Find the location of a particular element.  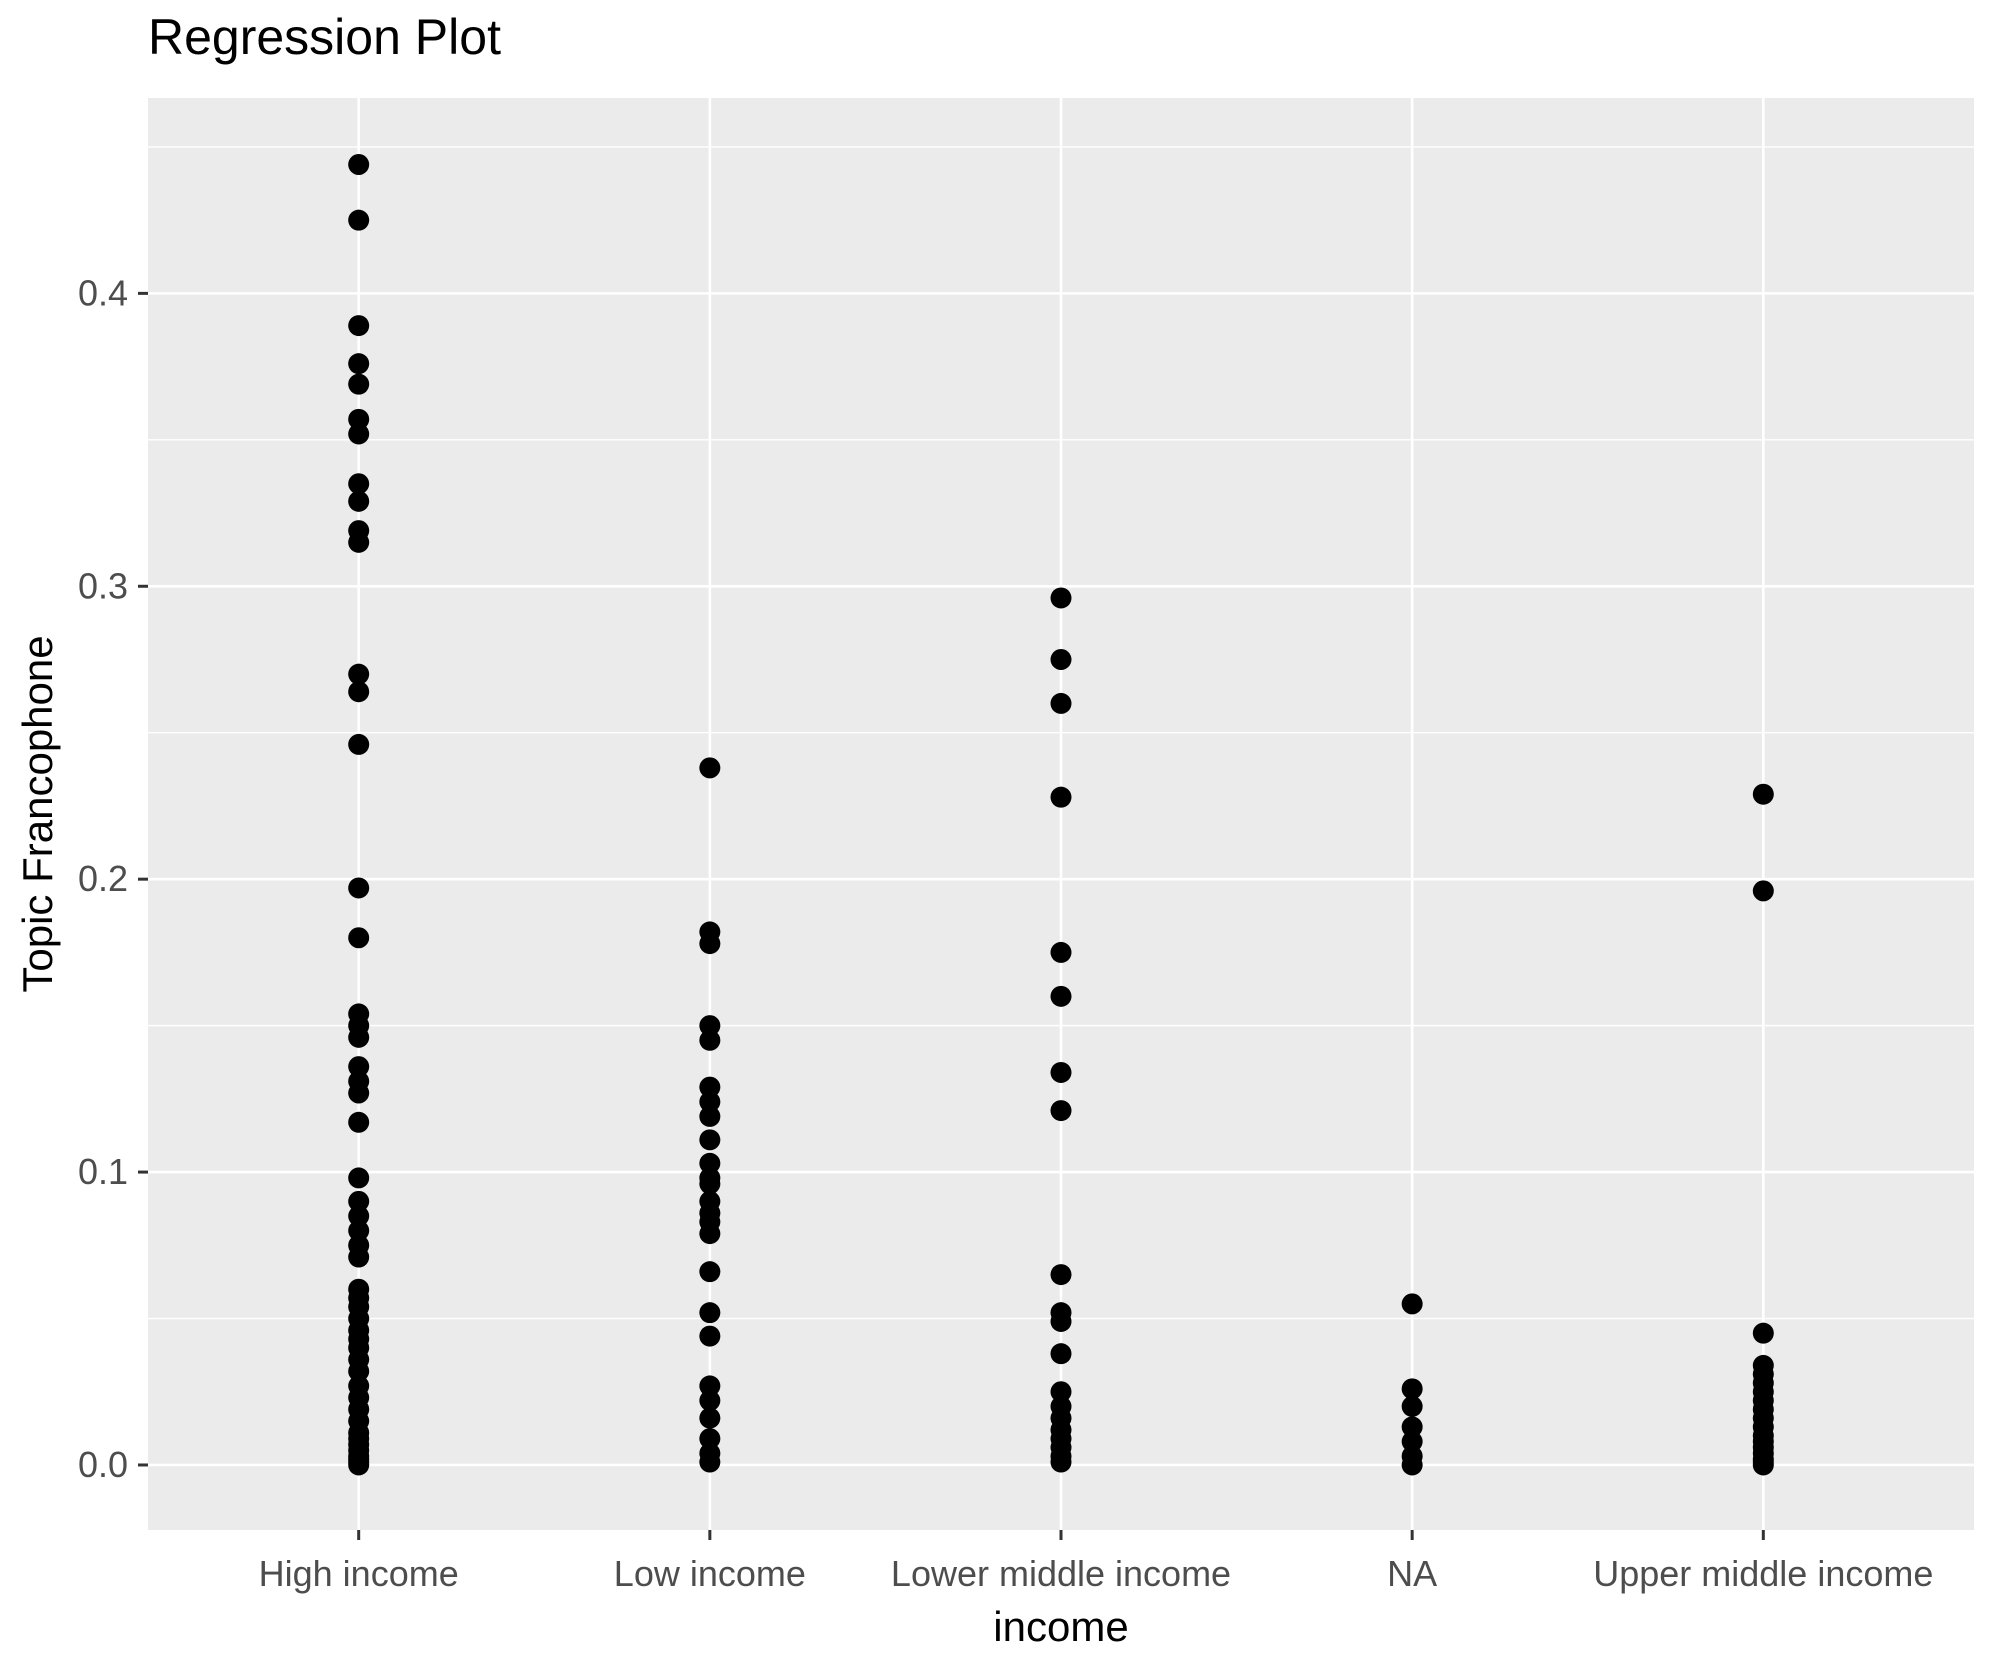

y-tick-label: 0.3 is located at coordinates (103, 585).